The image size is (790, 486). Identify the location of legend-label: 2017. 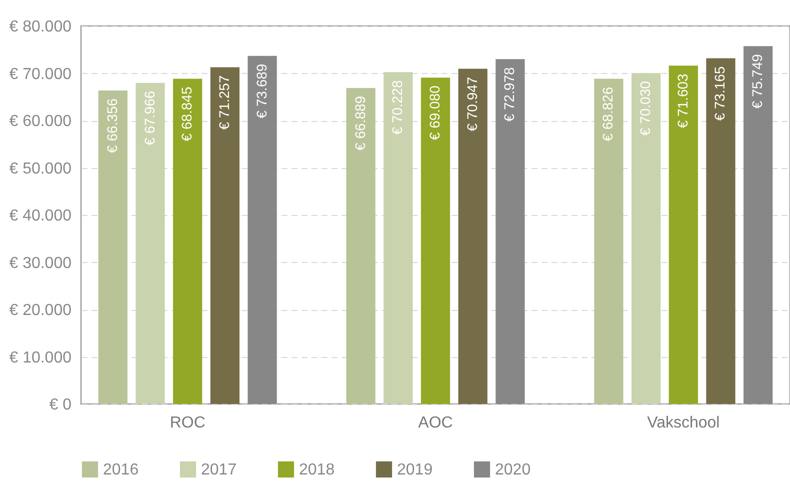
(219, 469).